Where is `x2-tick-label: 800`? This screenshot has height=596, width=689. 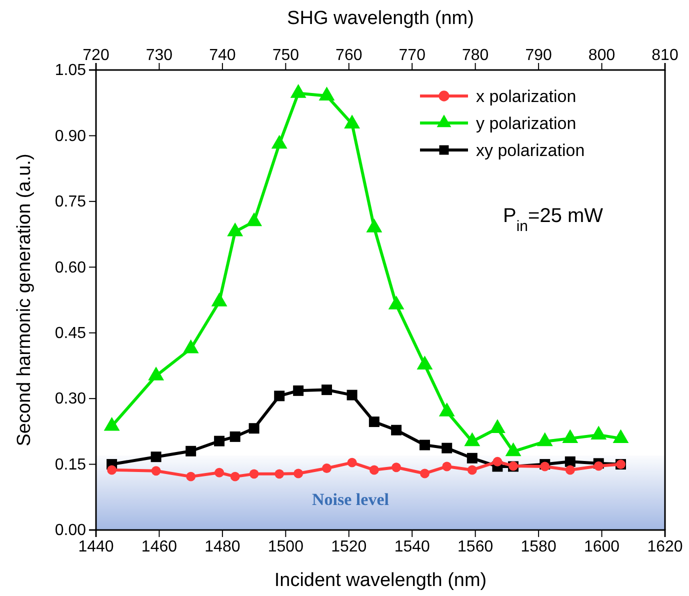 x2-tick-label: 800 is located at coordinates (602, 55).